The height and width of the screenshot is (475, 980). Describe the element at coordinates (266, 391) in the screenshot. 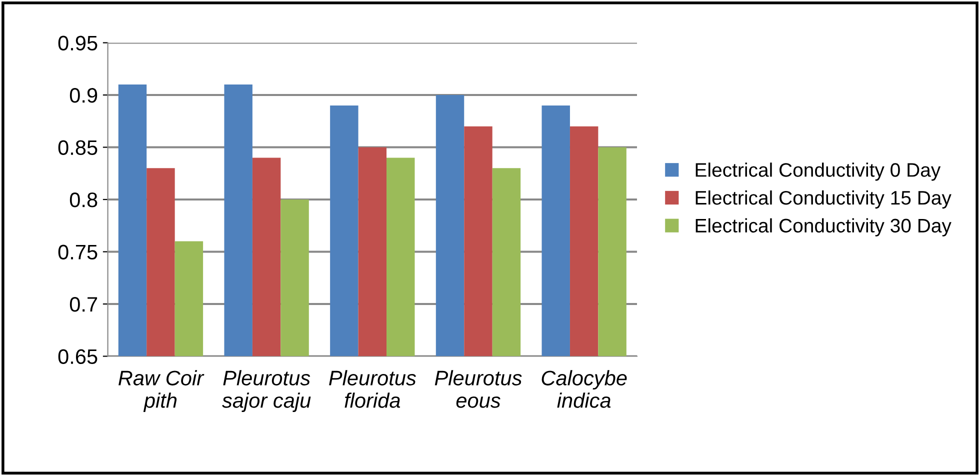

I see `x-tick-label: Pleurotus sajor caju` at that location.